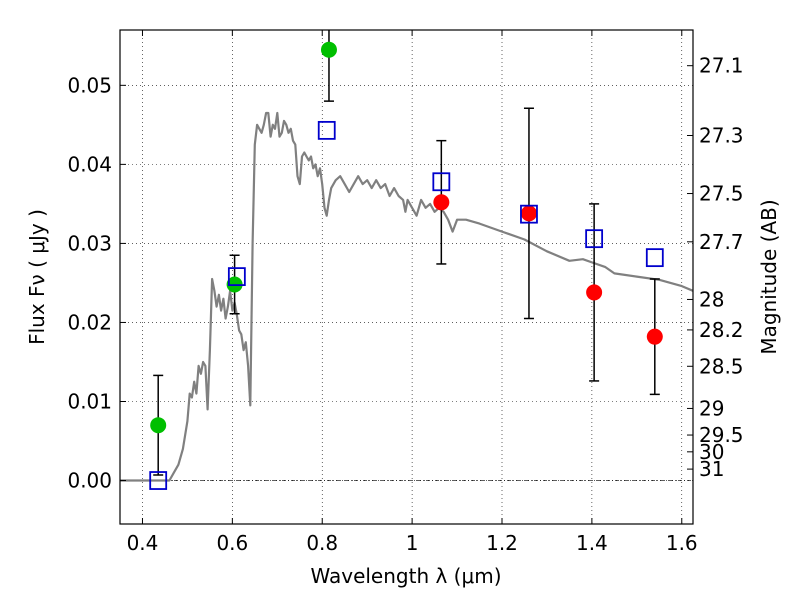  I want to click on x-tick-label: 0.6, so click(232, 543).